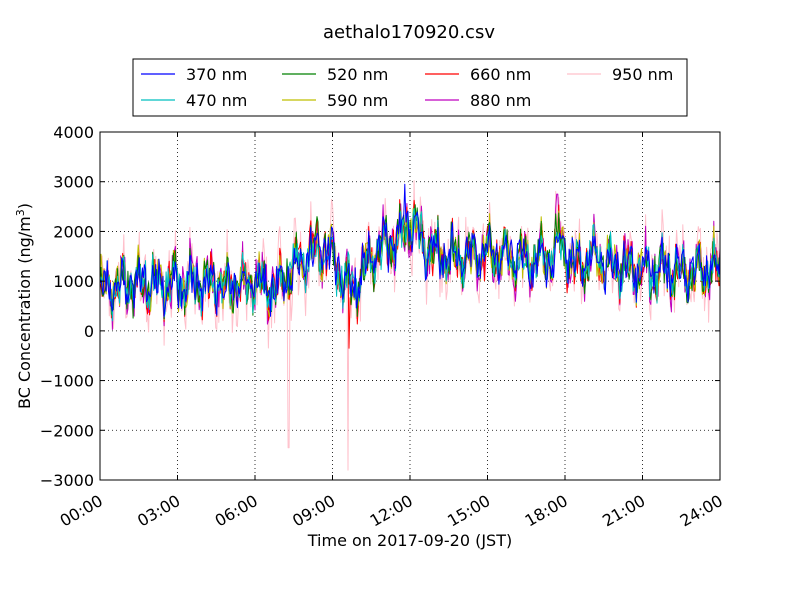  What do you see at coordinates (24, 206) in the screenshot?
I see `y-axis-label-end: )` at bounding box center [24, 206].